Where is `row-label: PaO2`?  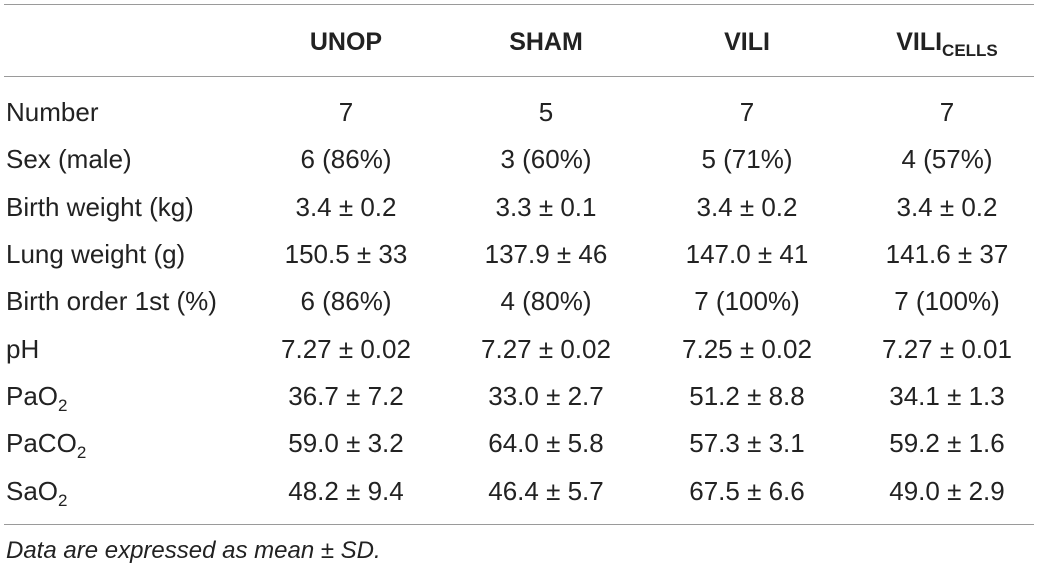
row-label: PaO2 is located at coordinates (37, 398).